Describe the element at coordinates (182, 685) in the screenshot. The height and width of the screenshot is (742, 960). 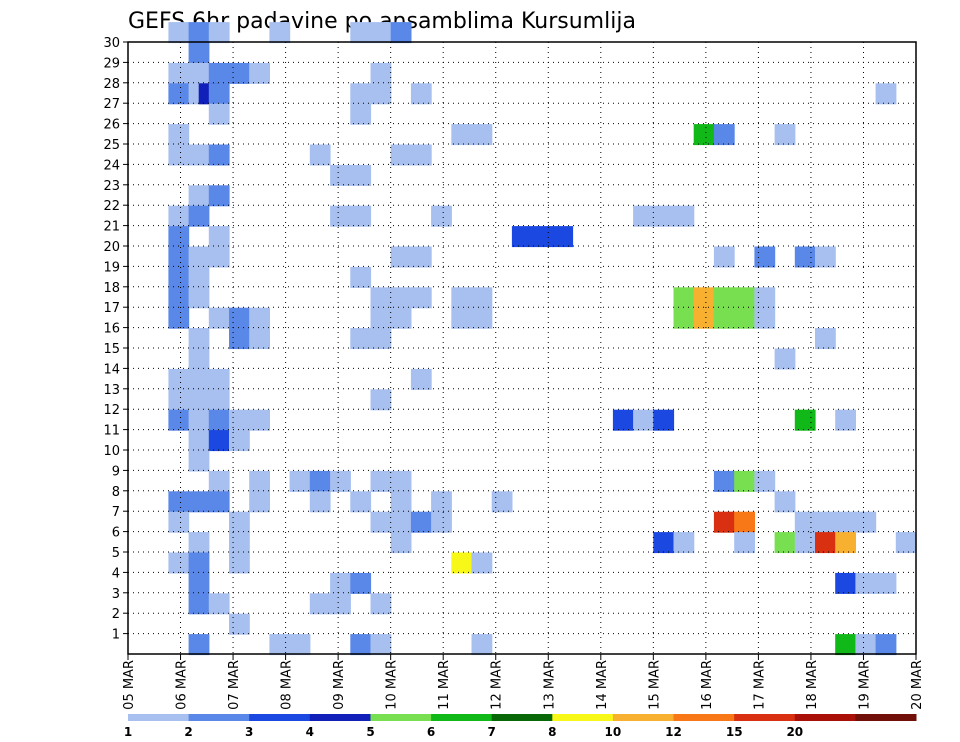
I see `x-tick-label: 06 MAR` at that location.